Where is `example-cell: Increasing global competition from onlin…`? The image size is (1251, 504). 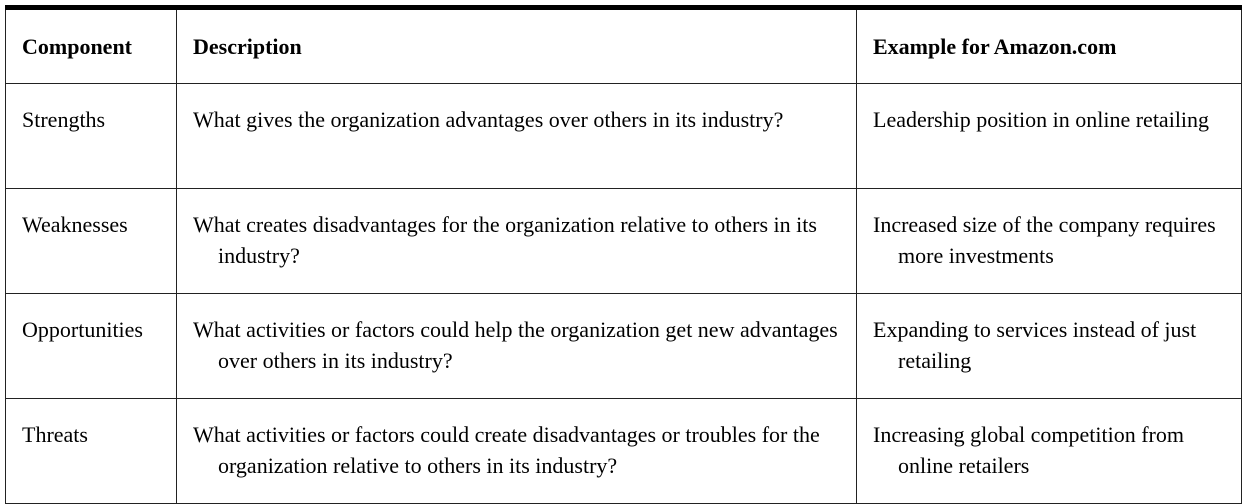
example-cell: Increasing global competition from onlin… is located at coordinates (1049, 451).